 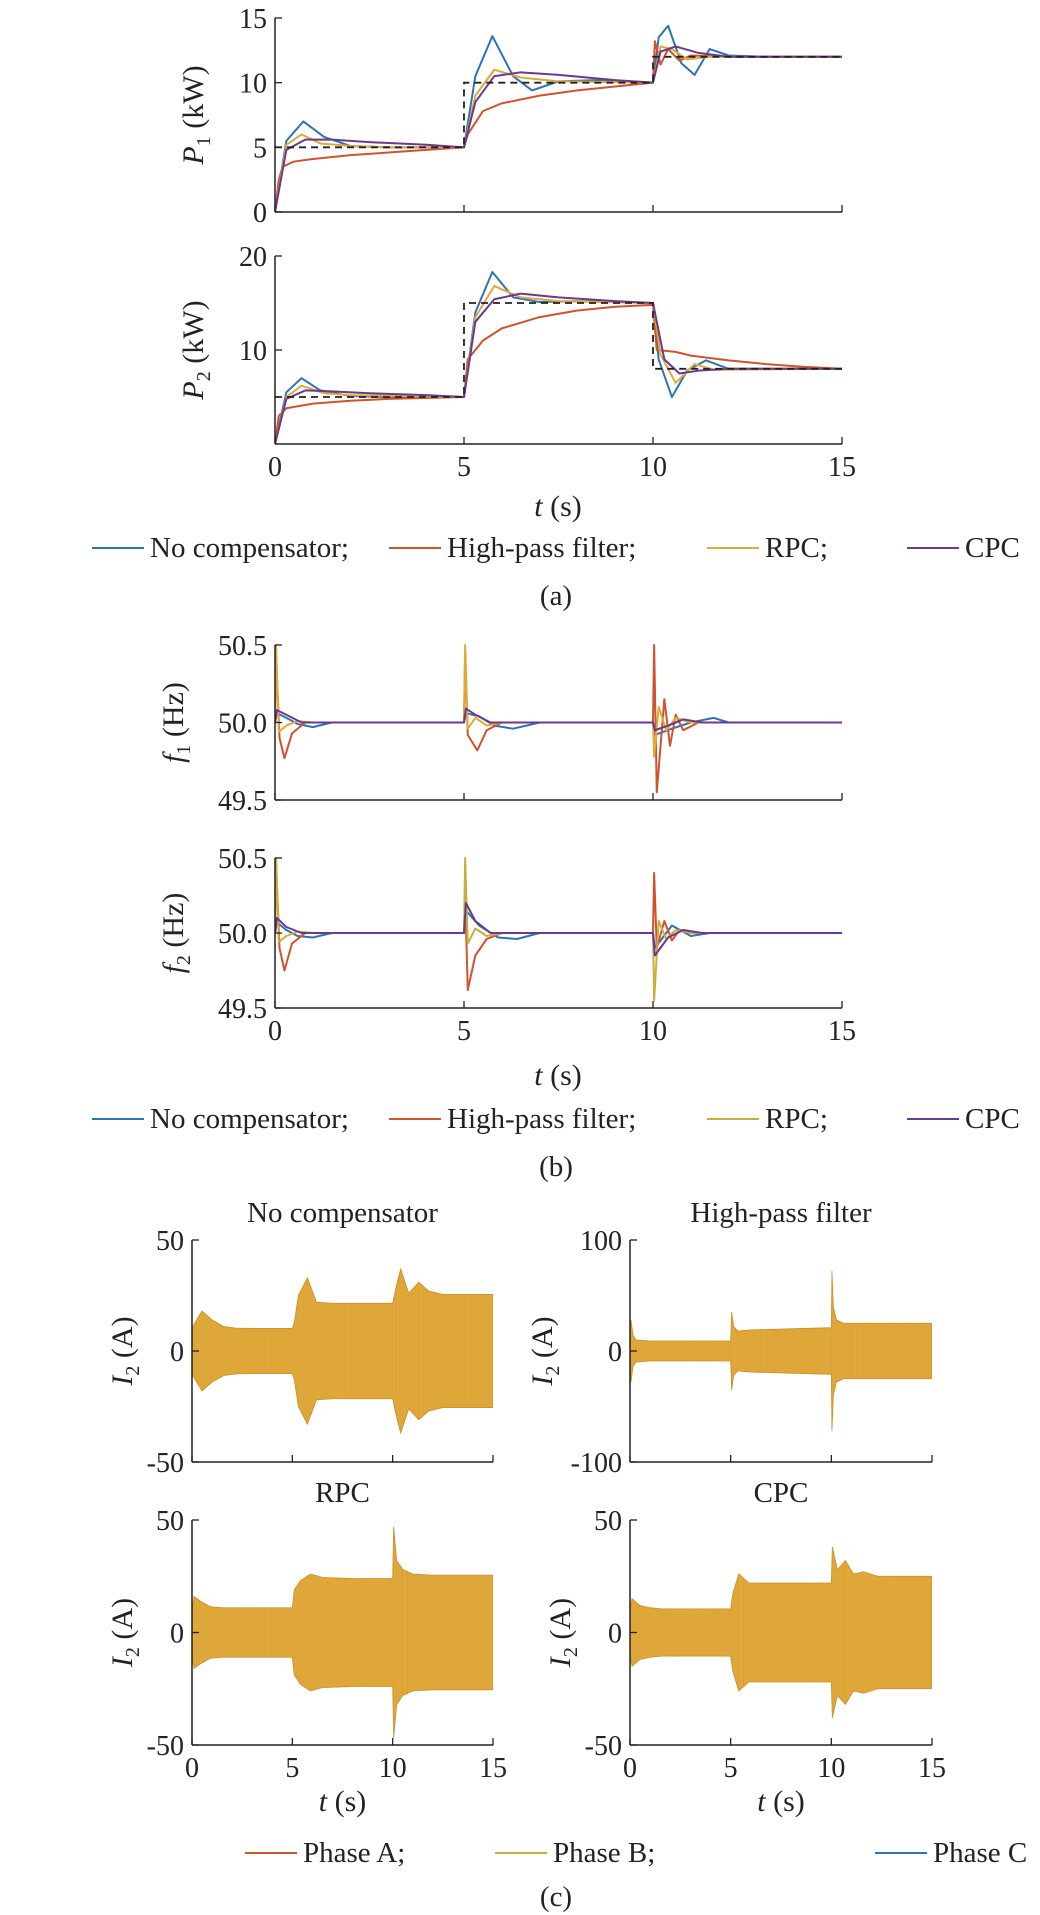 What do you see at coordinates (556, 1119) in the screenshot?
I see `legend-b: No compensator; High-pass filter; RPC; CPC` at bounding box center [556, 1119].